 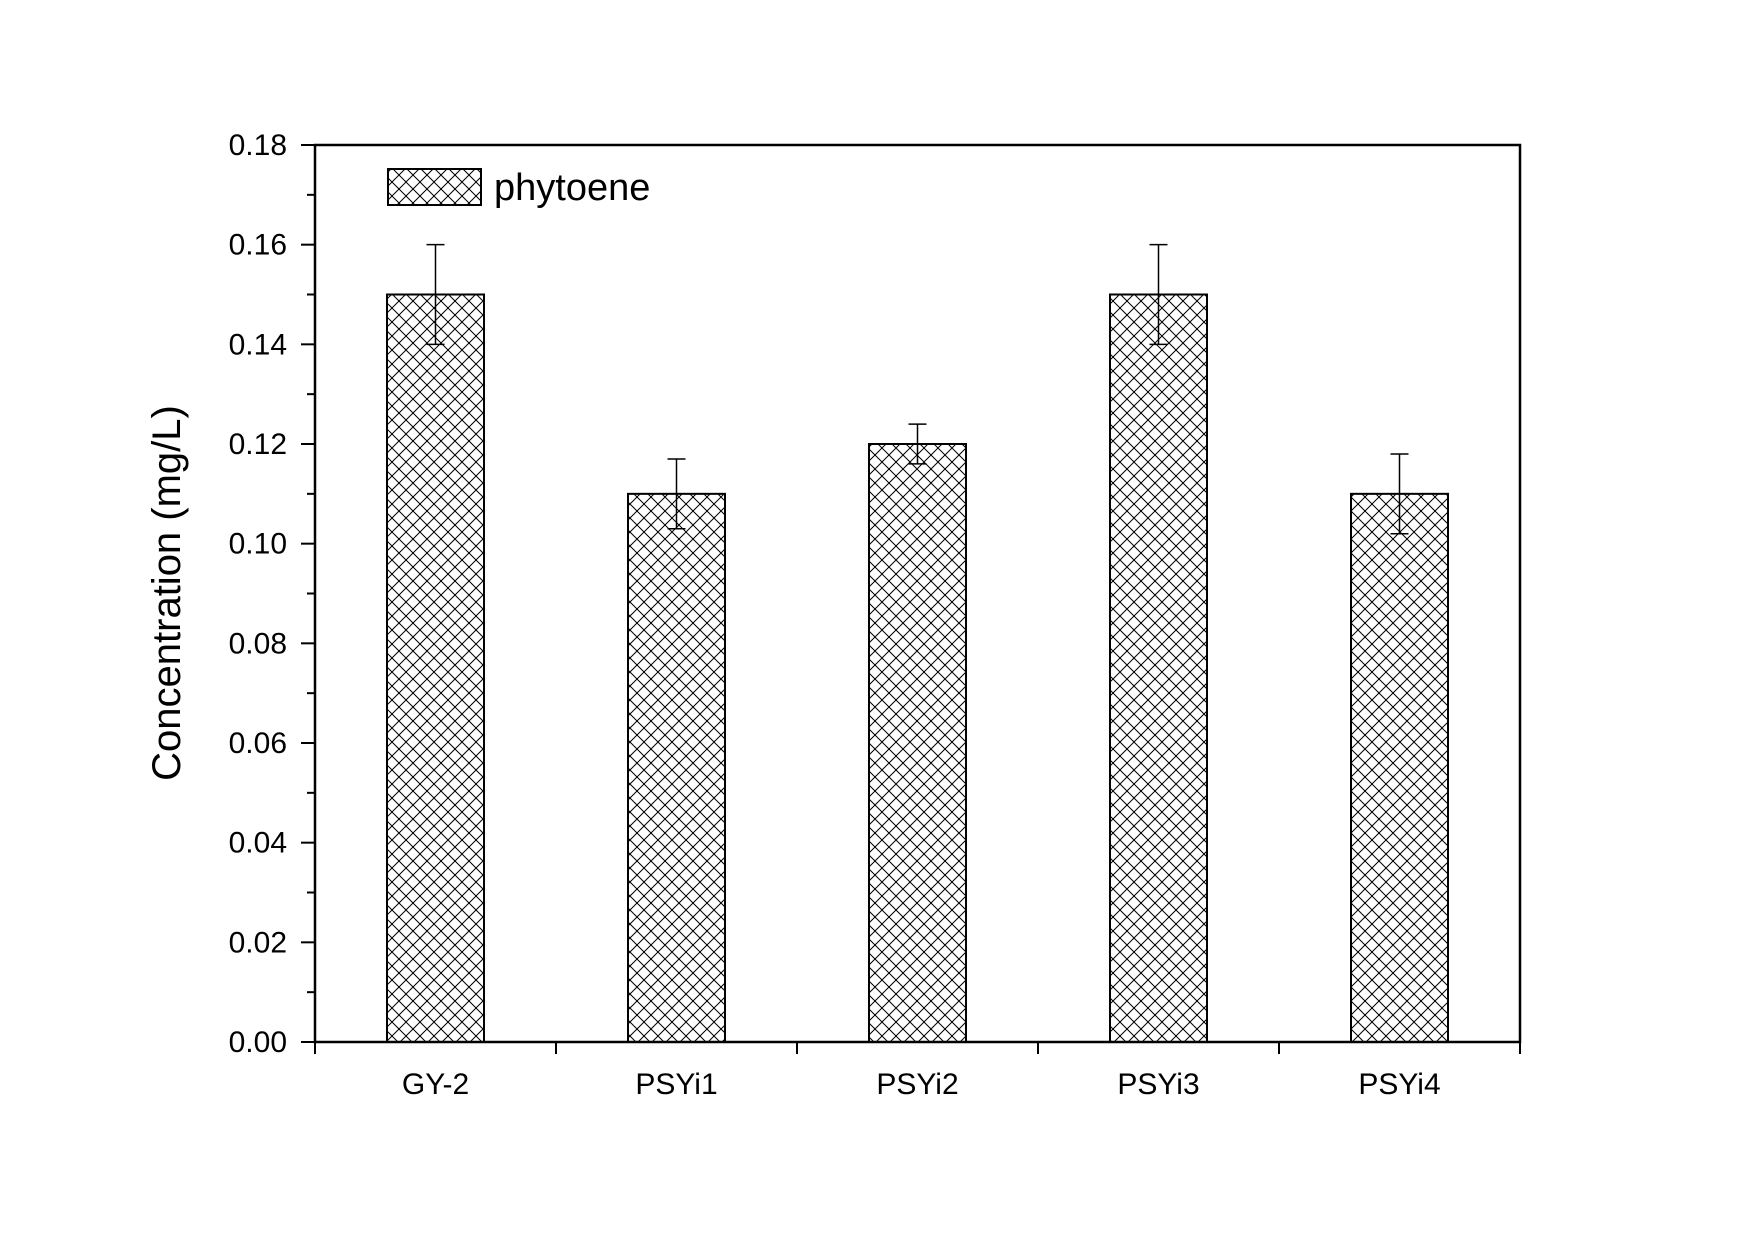 What do you see at coordinates (1399, 768) in the screenshot?
I see `bar-psyi4` at bounding box center [1399, 768].